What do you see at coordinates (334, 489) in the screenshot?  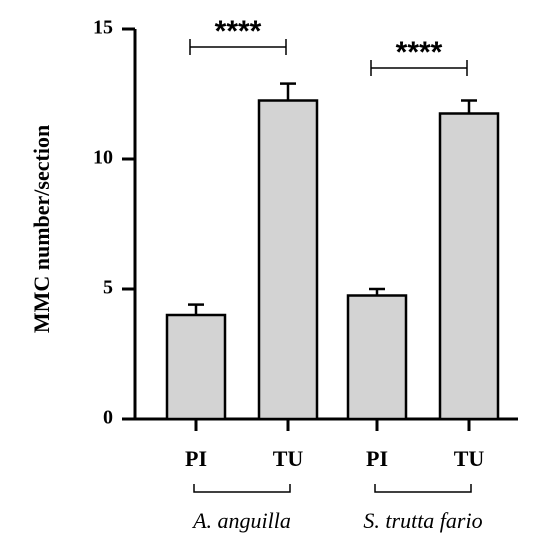 I see `category-labels: PI TU PI TU A. anguilla S. trutta fario` at bounding box center [334, 489].